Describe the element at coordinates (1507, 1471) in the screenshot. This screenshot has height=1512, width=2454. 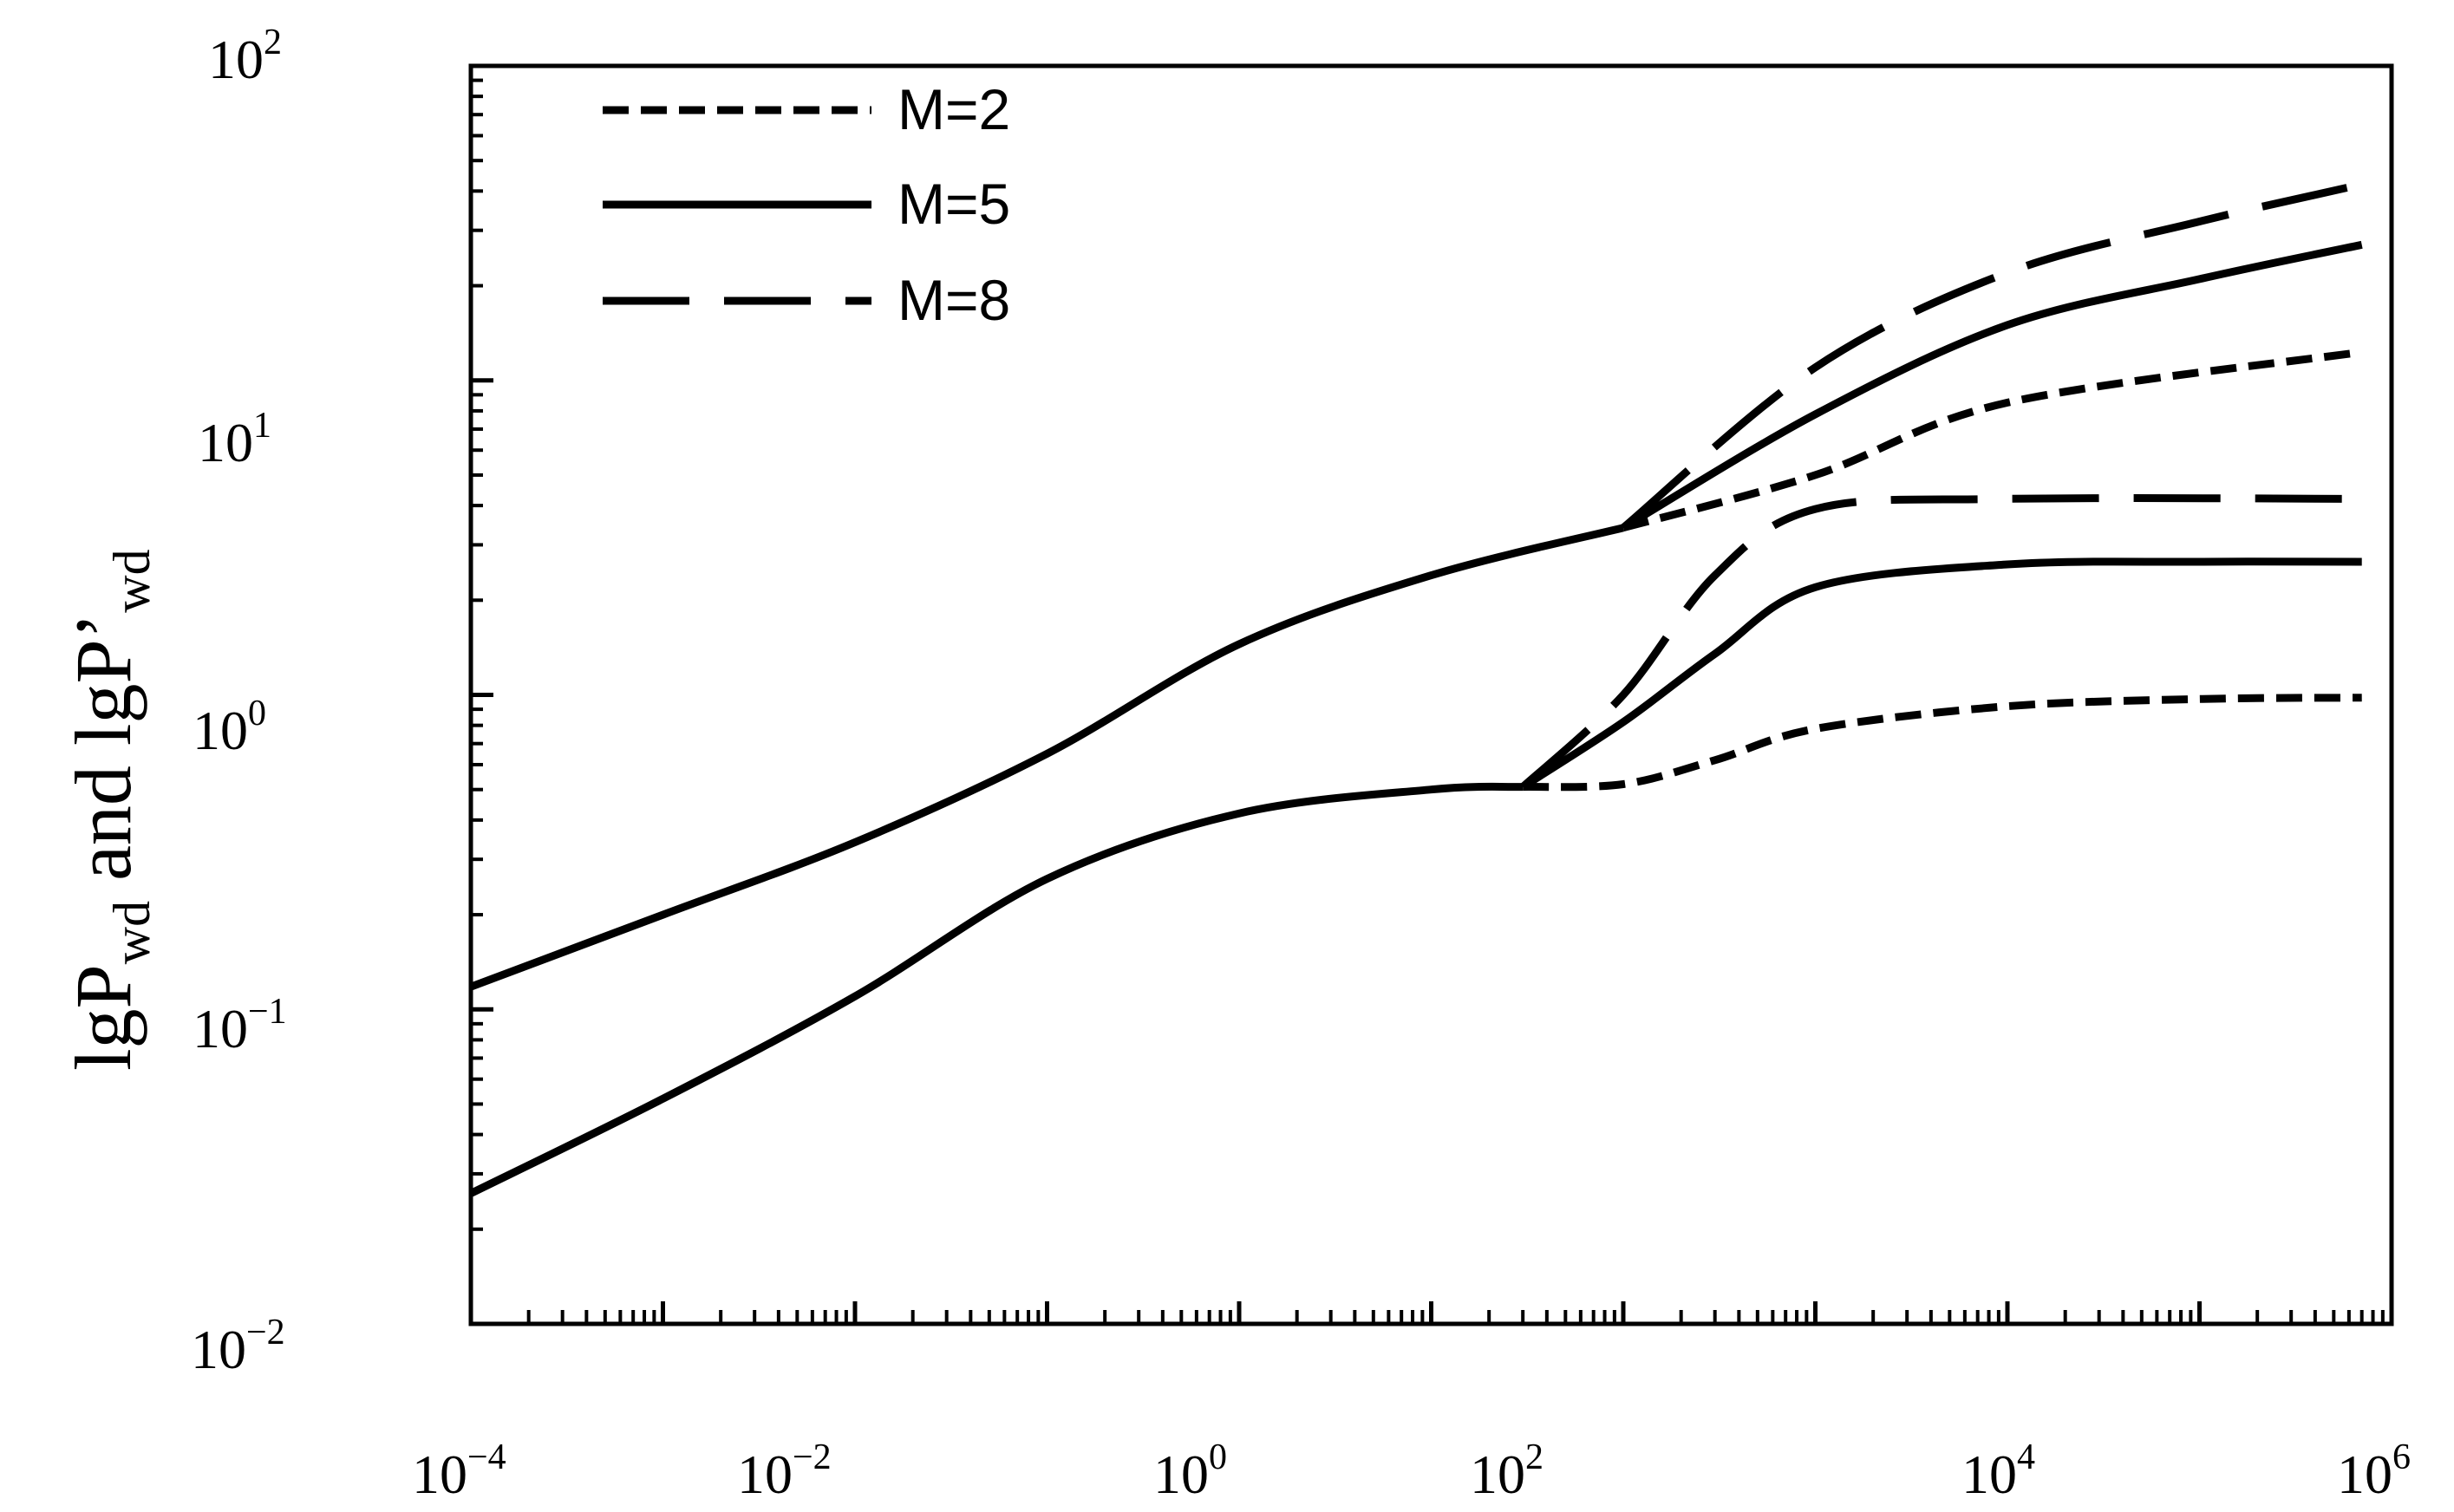
I see `x-tick-label-1e2: 10²` at that location.